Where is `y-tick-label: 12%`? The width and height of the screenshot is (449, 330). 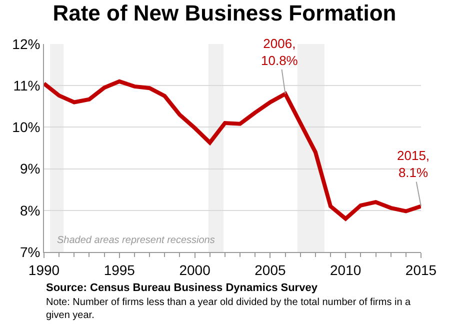 y-tick-label: 12% is located at coordinates (26, 44).